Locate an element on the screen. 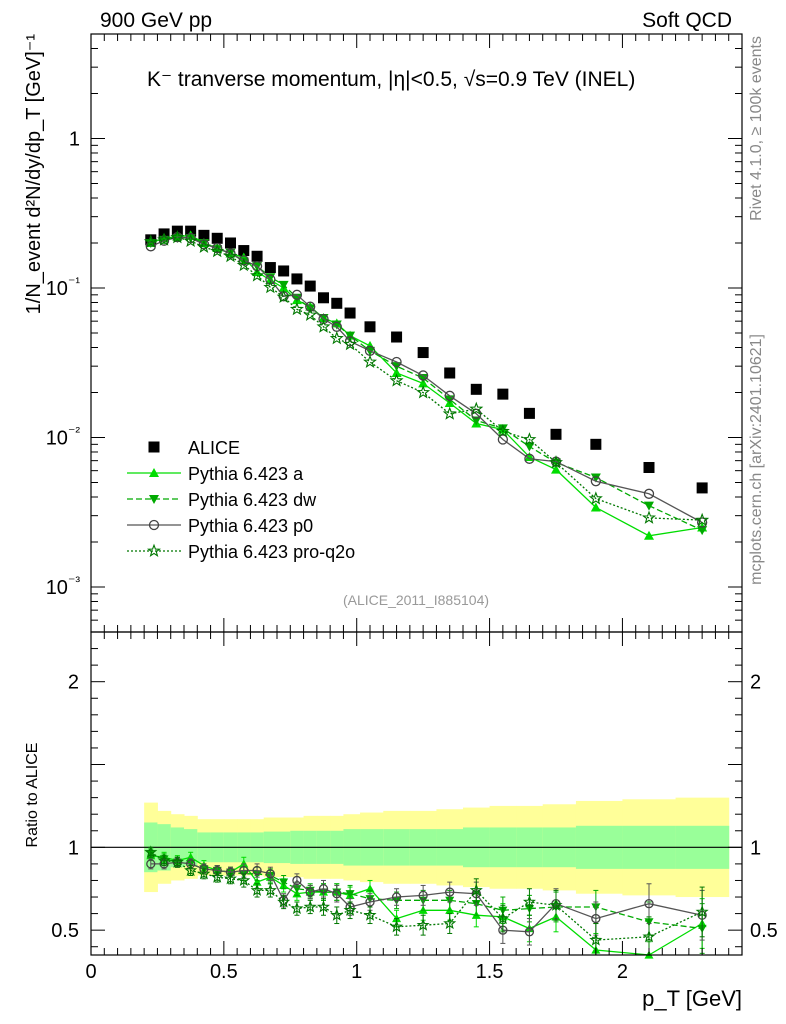 The image size is (786, 1024). ratio-tick-label-left: 0.5 is located at coordinates (65, 931).